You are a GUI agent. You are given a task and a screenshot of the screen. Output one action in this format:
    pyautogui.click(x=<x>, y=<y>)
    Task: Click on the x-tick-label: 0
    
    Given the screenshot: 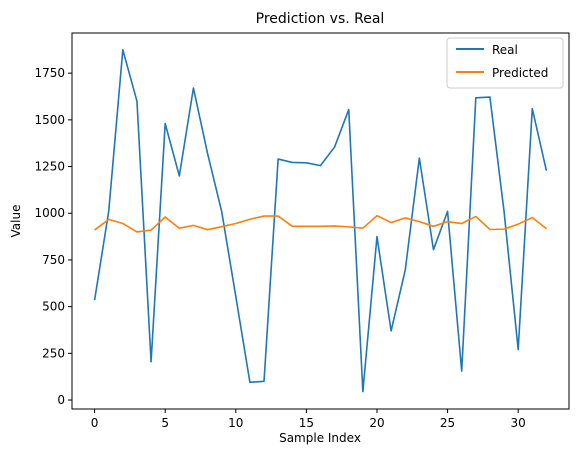 What is the action you would take?
    pyautogui.click(x=95, y=423)
    